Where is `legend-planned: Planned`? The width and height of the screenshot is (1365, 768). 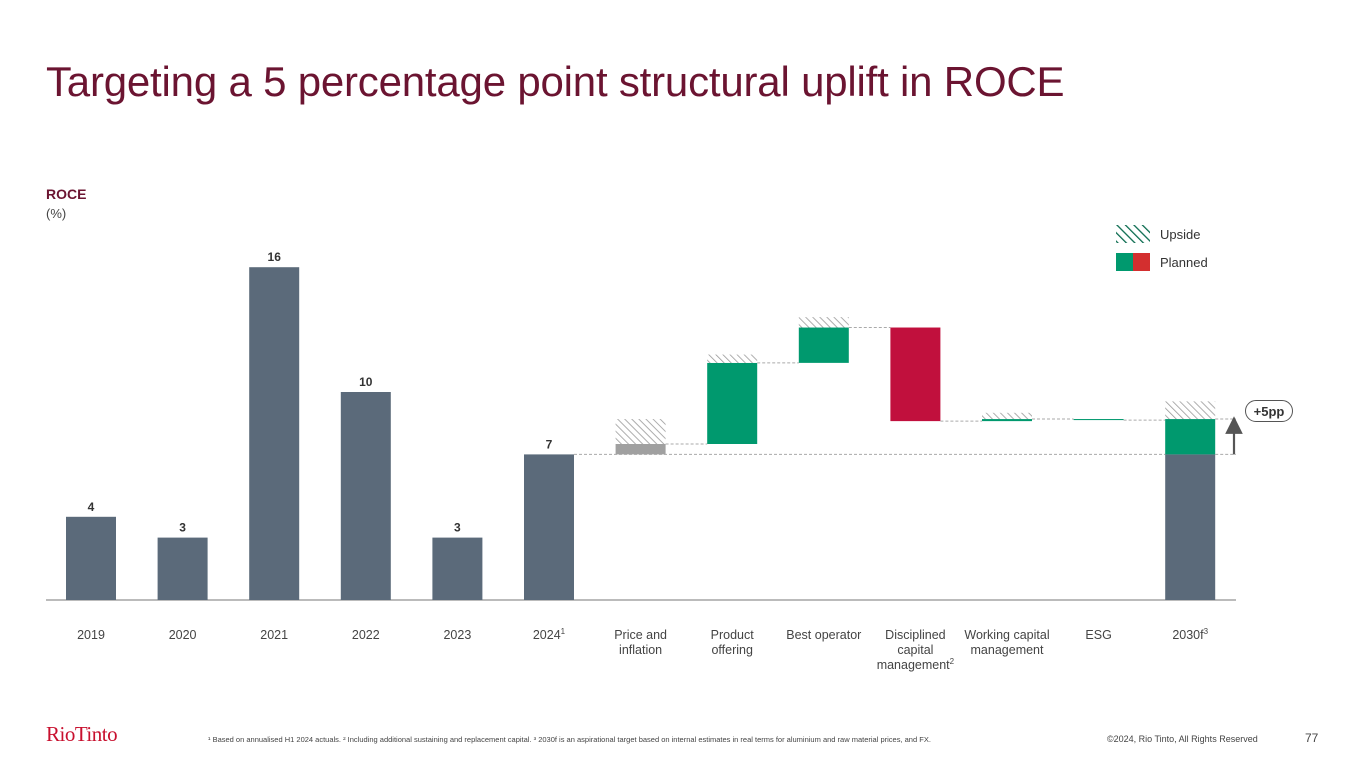
legend-planned: Planned is located at coordinates (1162, 262).